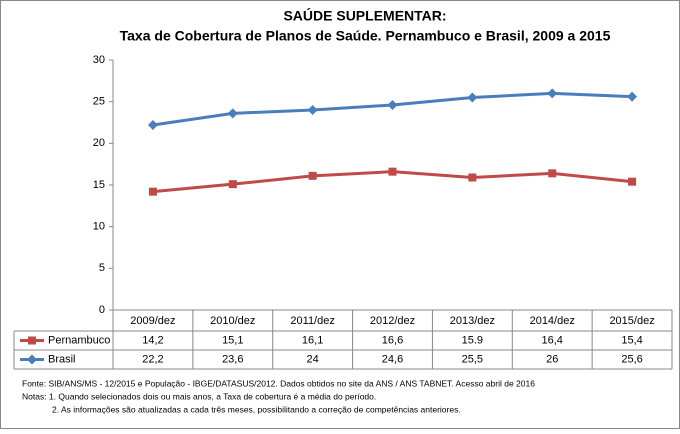 Image resolution: width=680 pixels, height=434 pixels. Describe the element at coordinates (102, 268) in the screenshot. I see `y-tick-label: 5` at that location.